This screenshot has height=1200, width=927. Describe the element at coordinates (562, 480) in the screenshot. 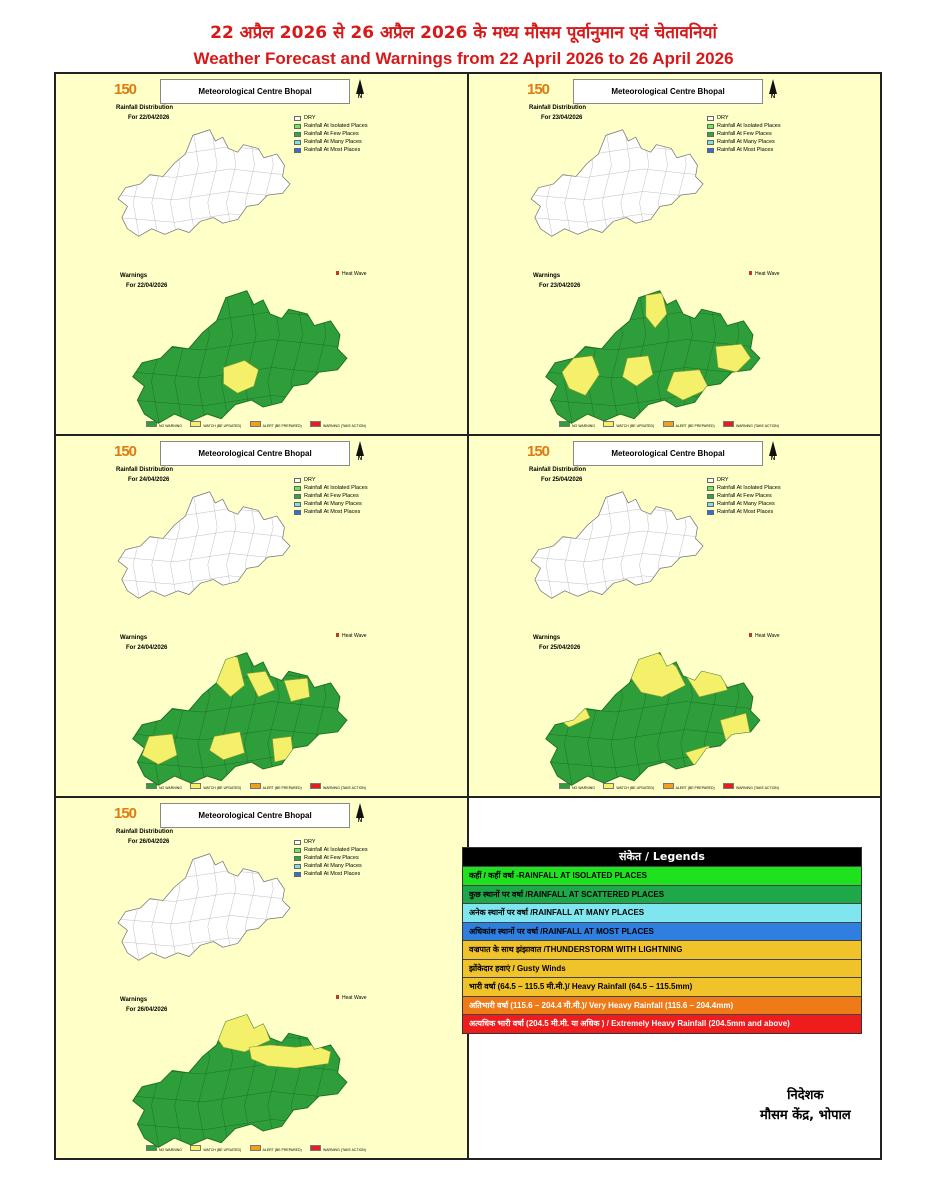

I see `rain-date: For 25/04/2026` at that location.